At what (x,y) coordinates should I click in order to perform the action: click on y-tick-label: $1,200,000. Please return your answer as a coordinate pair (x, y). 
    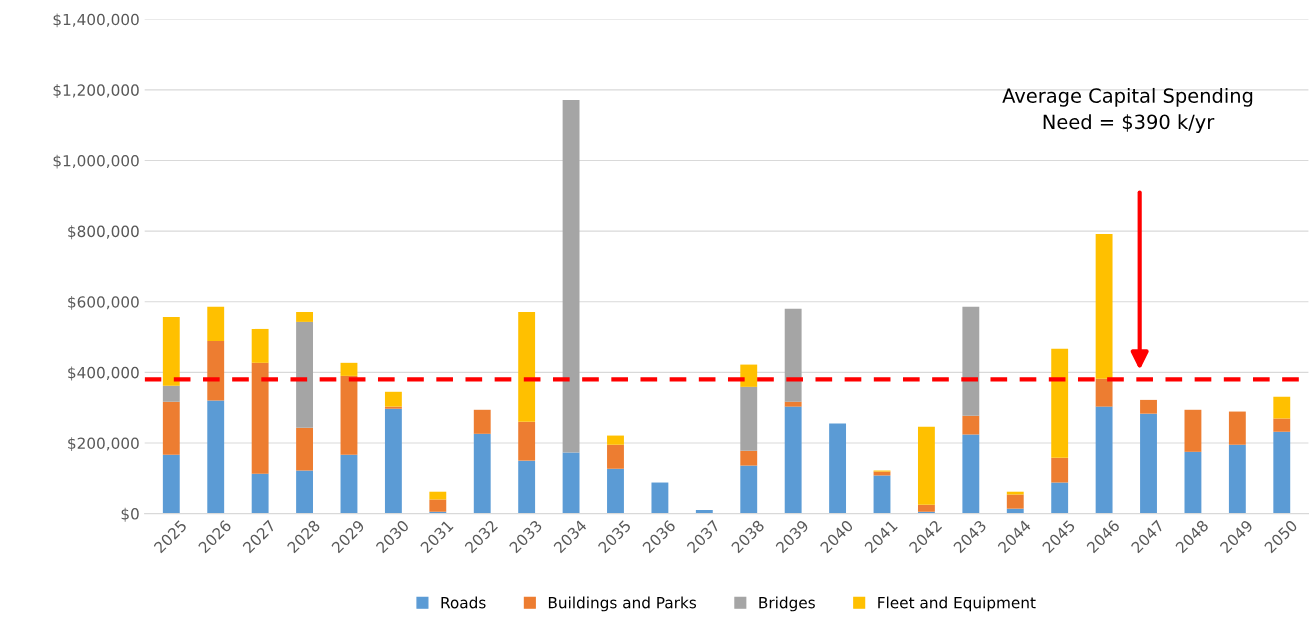
    Looking at the image, I should click on (96, 91).